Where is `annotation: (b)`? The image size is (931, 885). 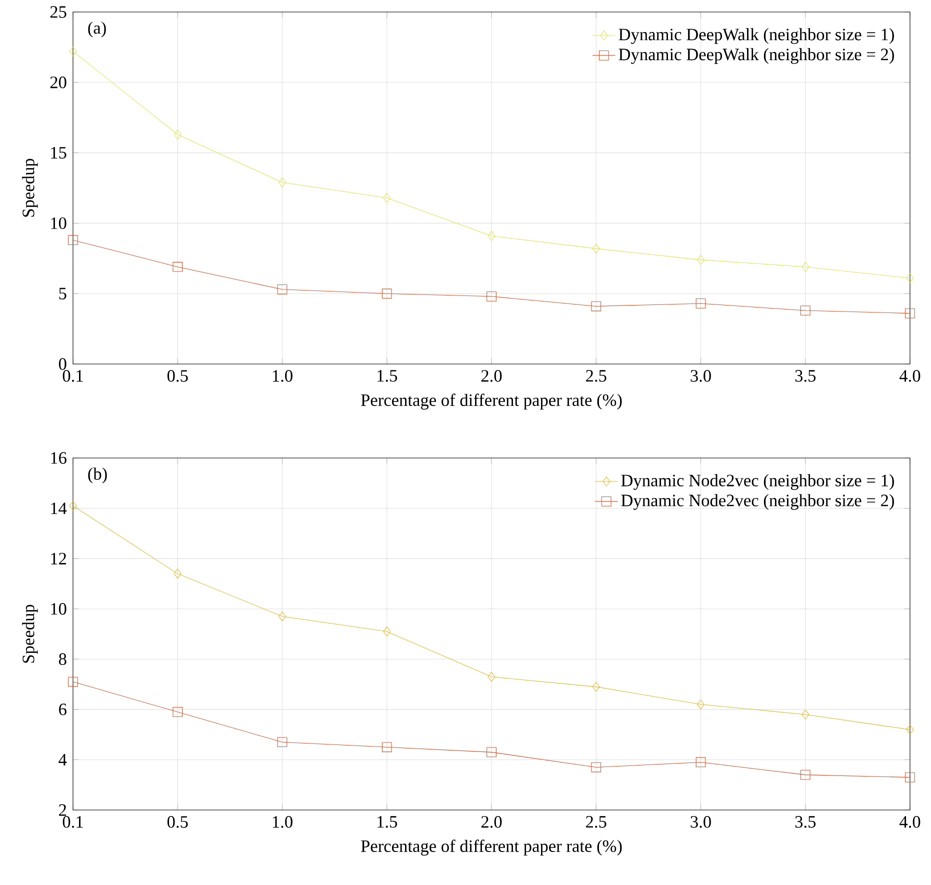 annotation: (b) is located at coordinates (97, 476).